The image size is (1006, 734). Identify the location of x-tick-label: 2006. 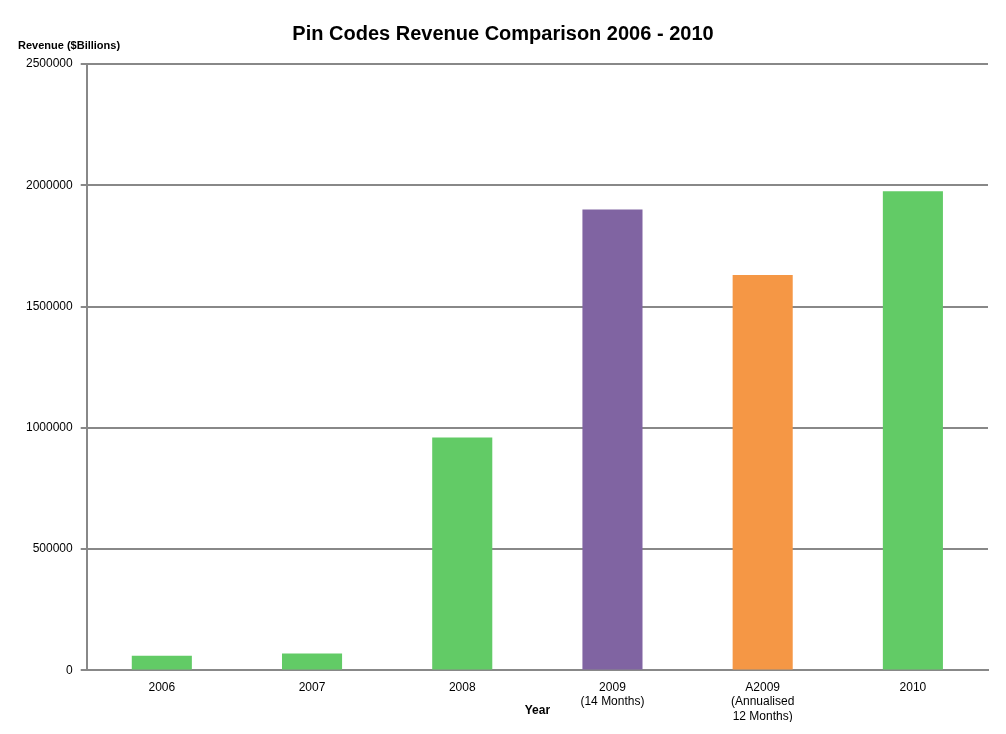
(162, 686).